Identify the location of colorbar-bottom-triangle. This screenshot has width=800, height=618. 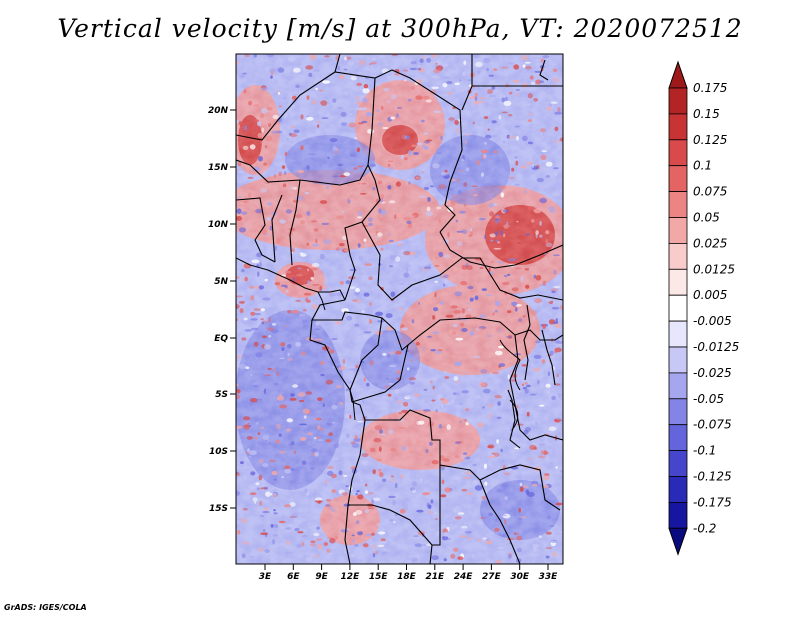
(678, 541).